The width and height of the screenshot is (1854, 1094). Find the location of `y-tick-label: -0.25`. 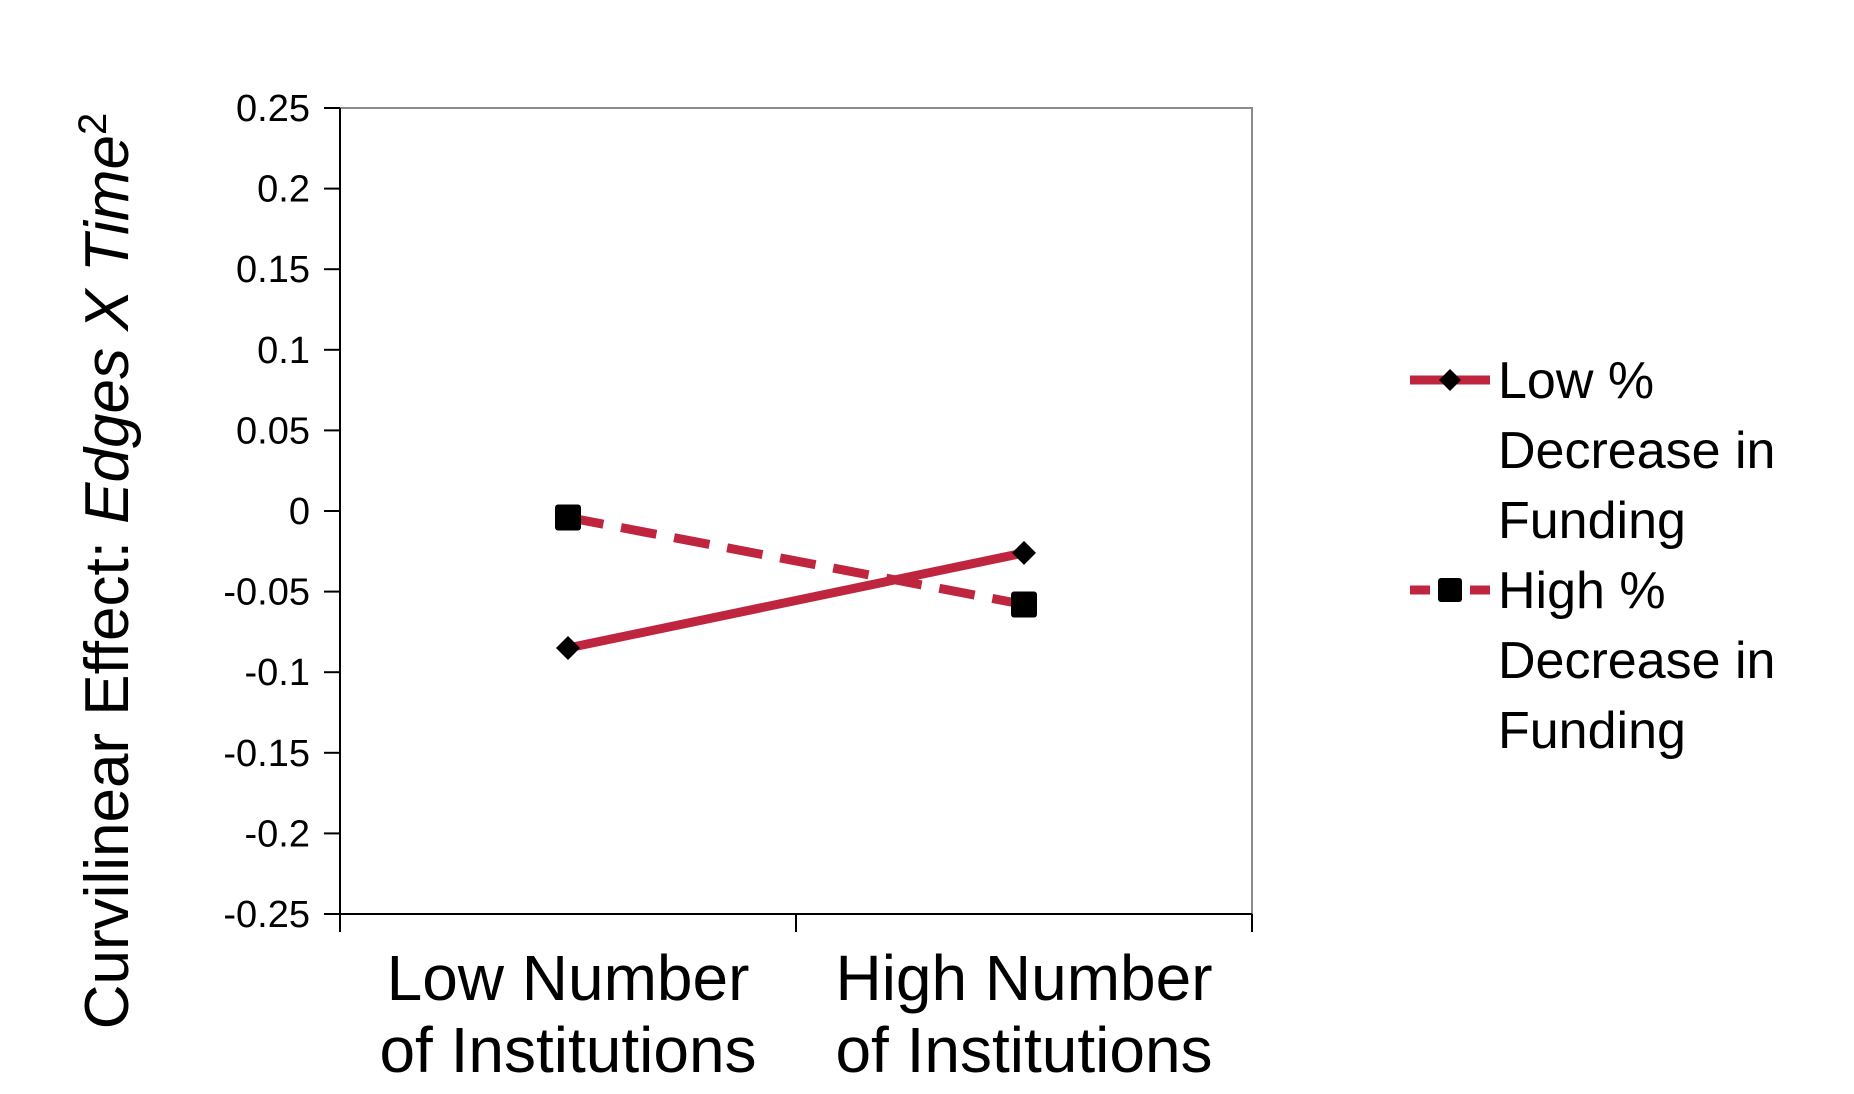

y-tick-label: -0.25 is located at coordinates (266, 915).